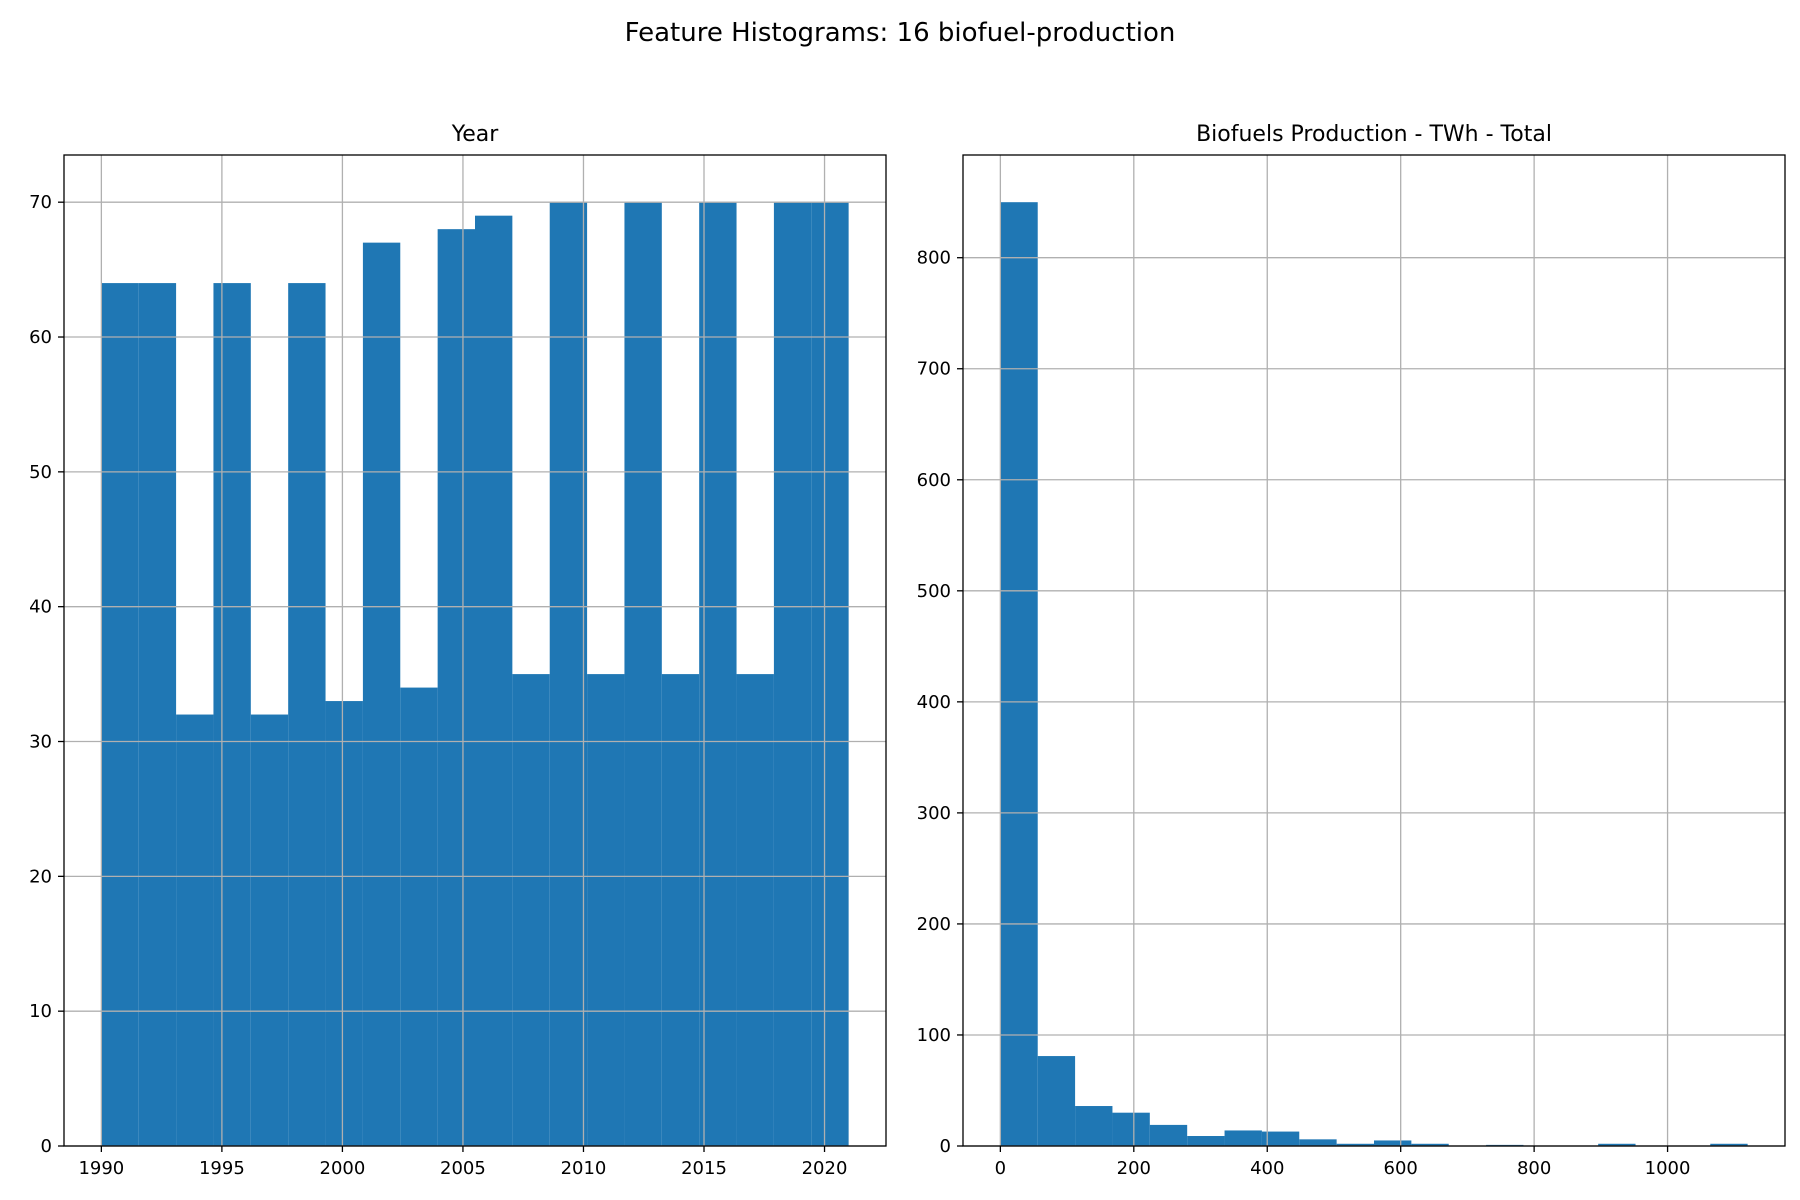 The height and width of the screenshot is (1200, 1800). I want to click on y-tick-label: 40, so click(40, 607).